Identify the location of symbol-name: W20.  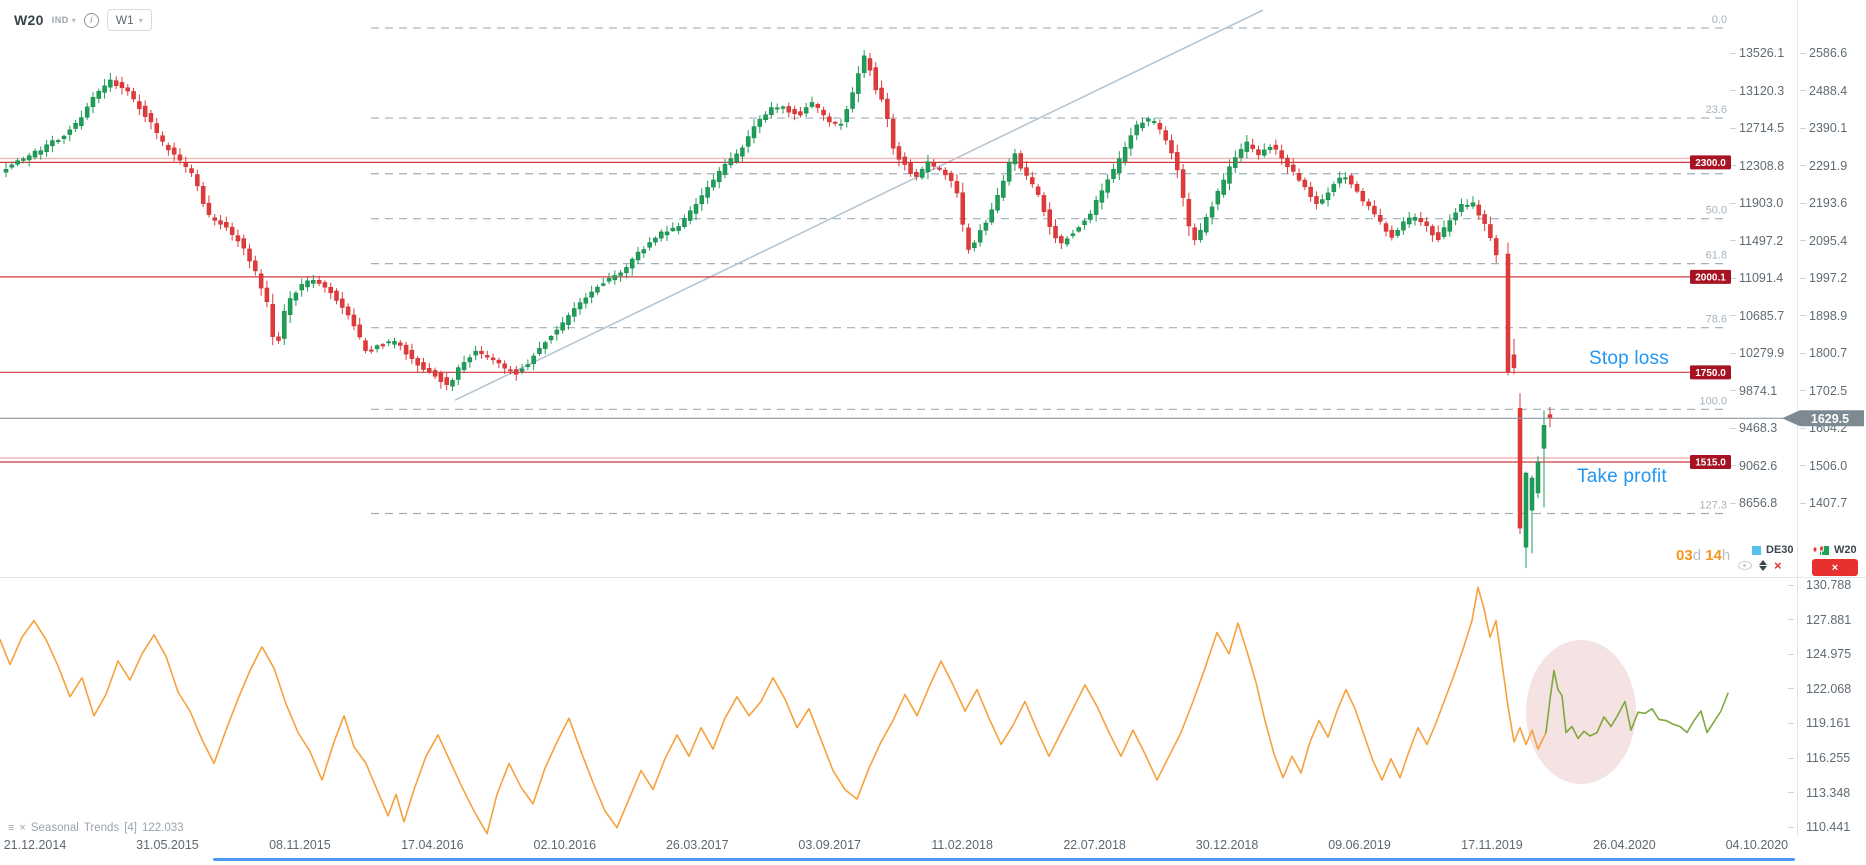
(29, 20).